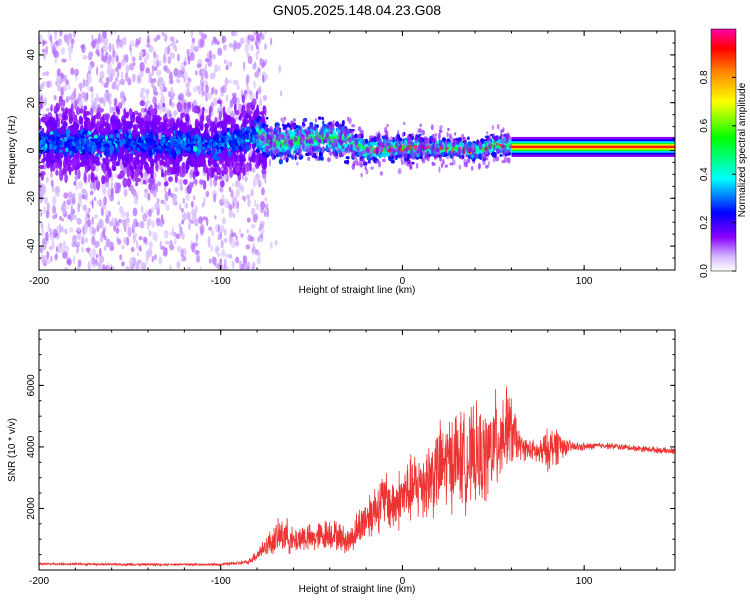 This screenshot has width=750, height=600. Describe the element at coordinates (357, 10) in the screenshot. I see `figure-title: GN05.2025.148.04.23.G08` at that location.